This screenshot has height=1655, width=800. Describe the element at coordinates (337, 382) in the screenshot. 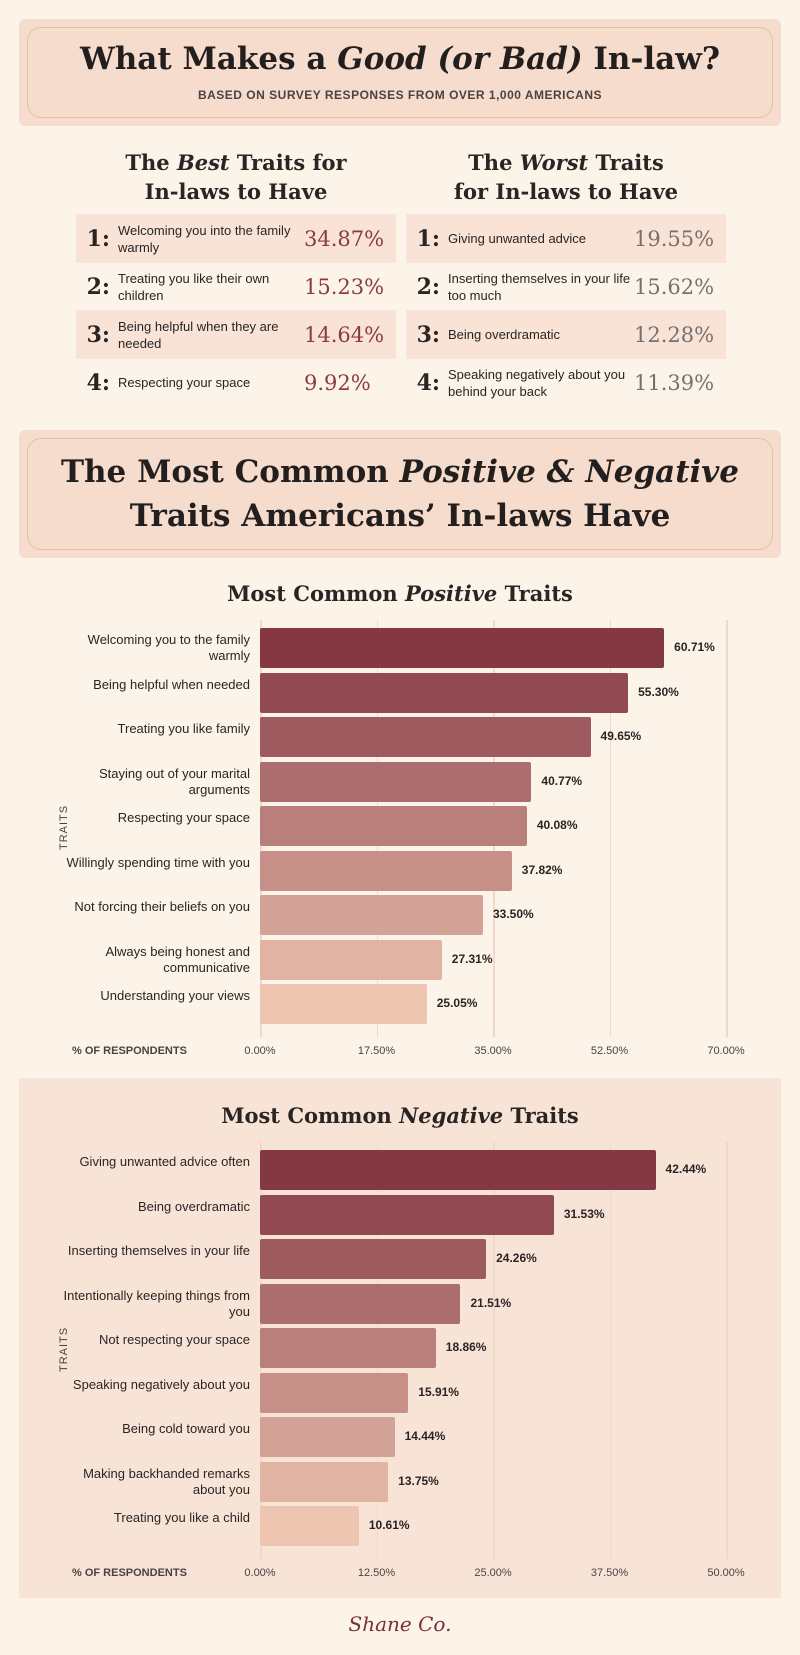

I see `trait-percent: 9.92%` at that location.